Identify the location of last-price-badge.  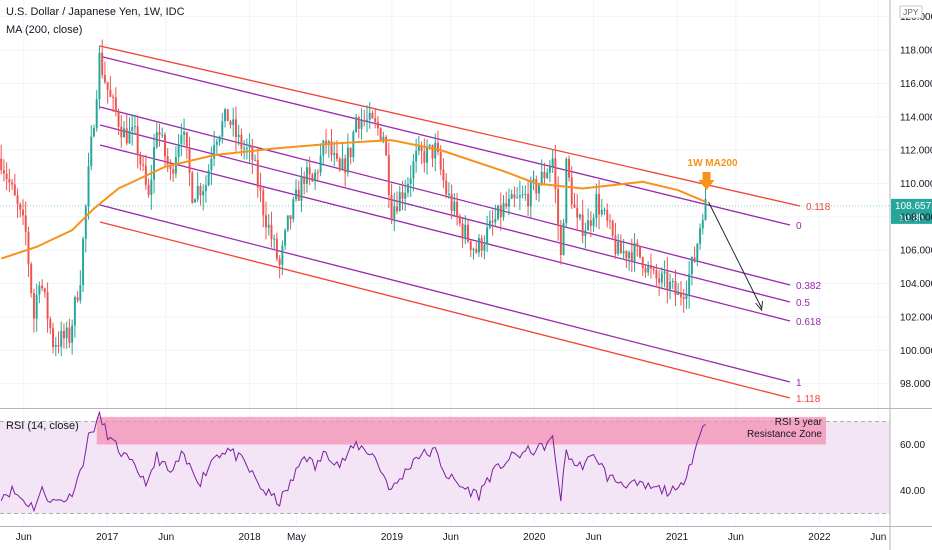
(911, 211).